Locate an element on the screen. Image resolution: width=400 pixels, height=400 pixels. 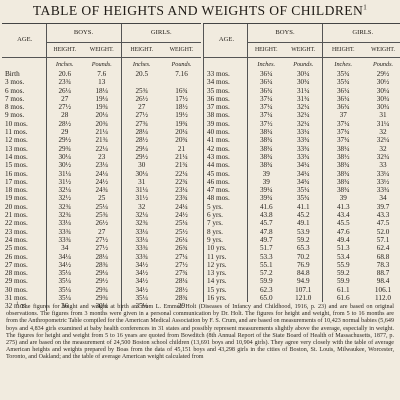
age-cell: 15 mos. is located at coordinates (16, 165).